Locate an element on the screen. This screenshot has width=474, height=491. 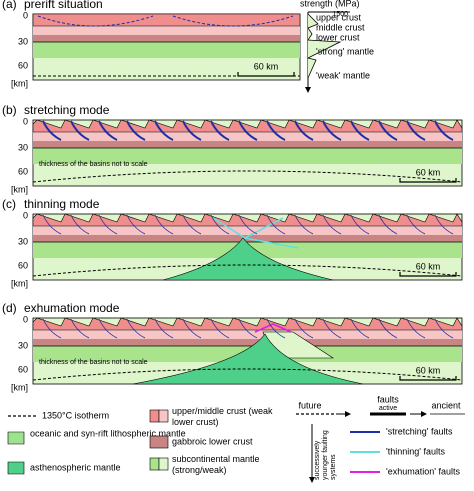
strength-layer: middle crust is located at coordinates (340, 27).